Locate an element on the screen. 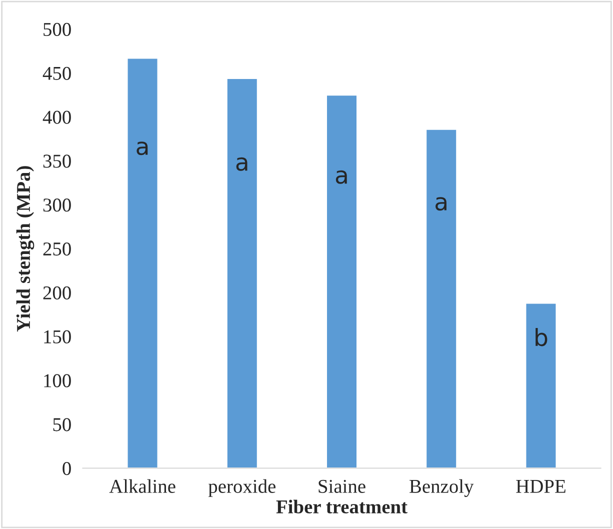 This screenshot has width=613, height=529. y-tick-label: 300 is located at coordinates (57, 205).